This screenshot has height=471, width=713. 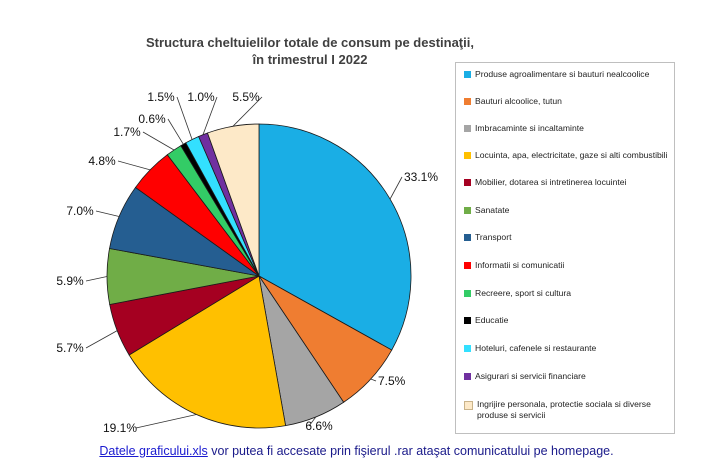 I want to click on legend-item: Transport, so click(x=567, y=237).